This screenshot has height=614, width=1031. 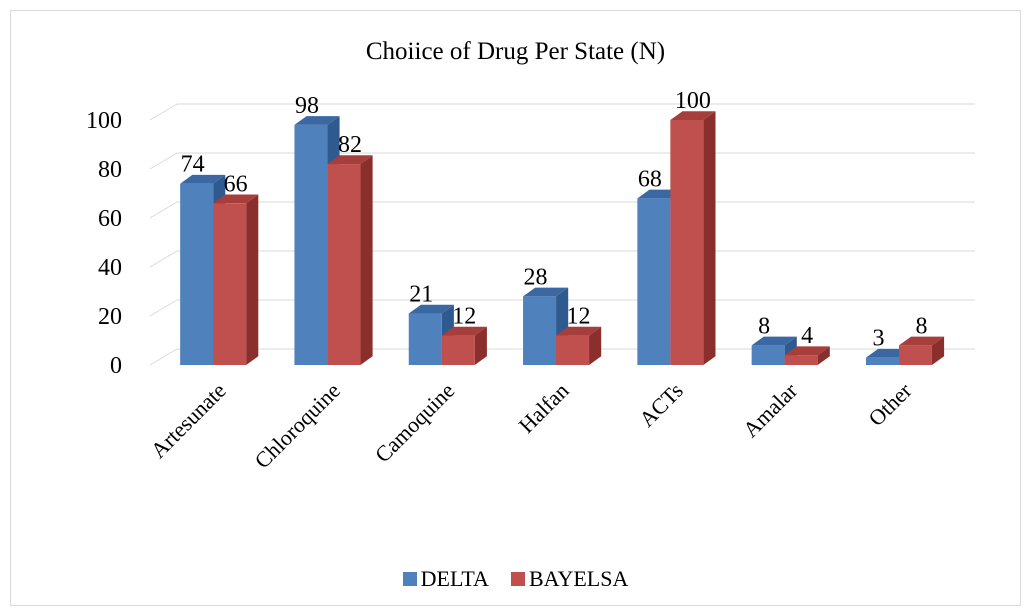 I want to click on x-tick-label: Camoquine, so click(x=414, y=422).